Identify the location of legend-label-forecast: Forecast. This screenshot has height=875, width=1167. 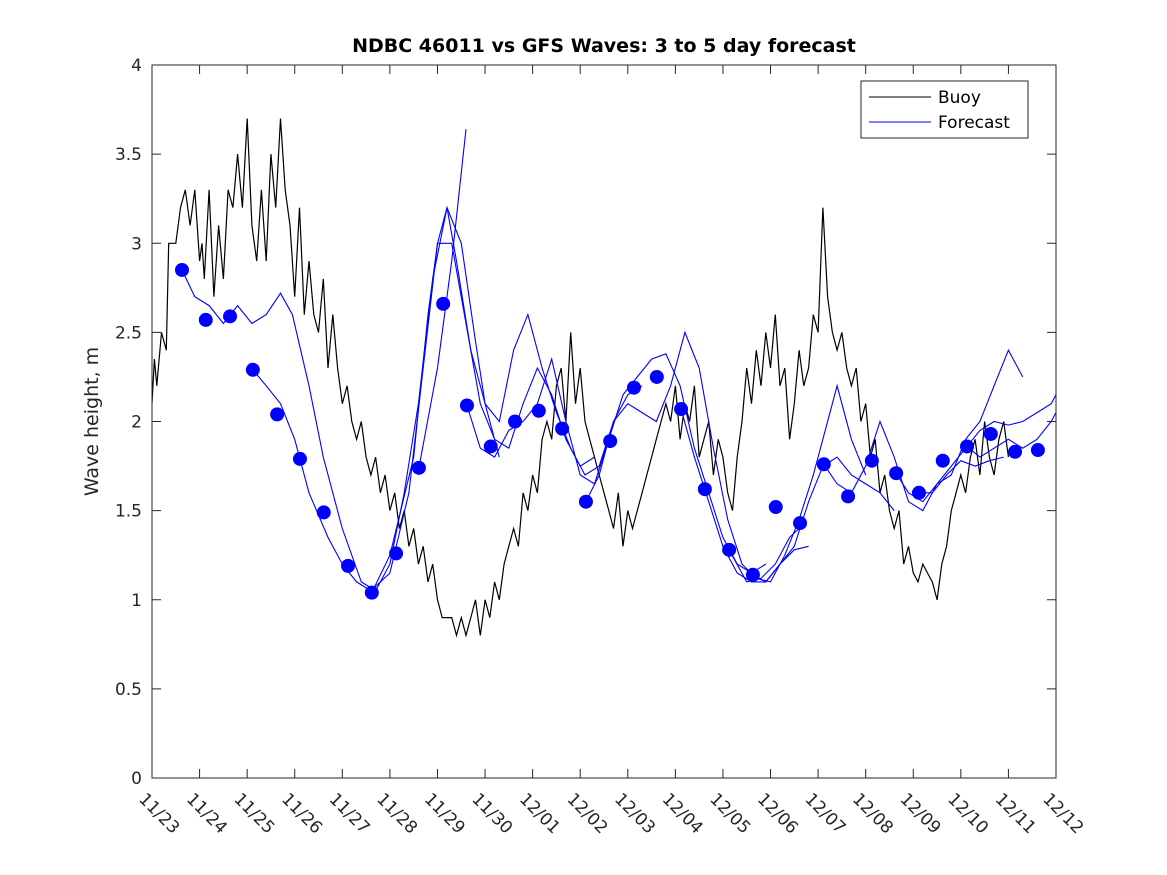
(974, 123).